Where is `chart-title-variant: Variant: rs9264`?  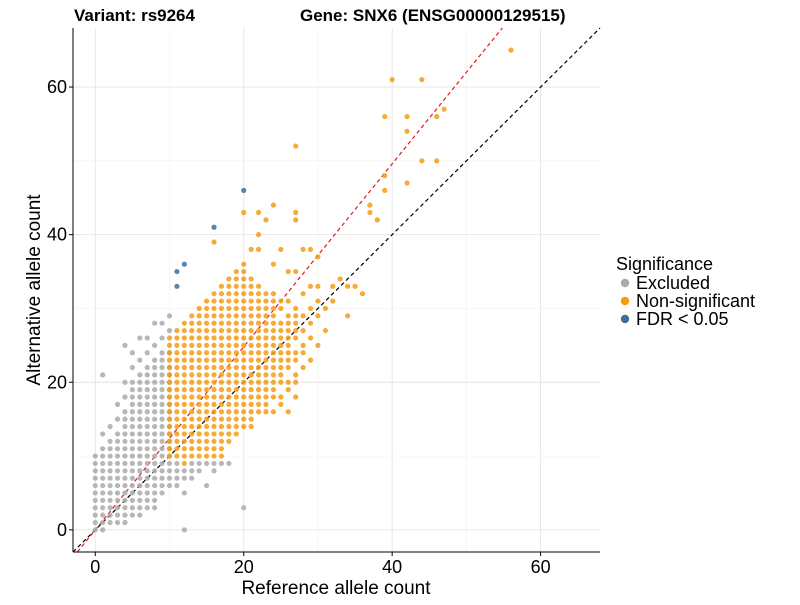 chart-title-variant: Variant: rs9264 is located at coordinates (135, 15).